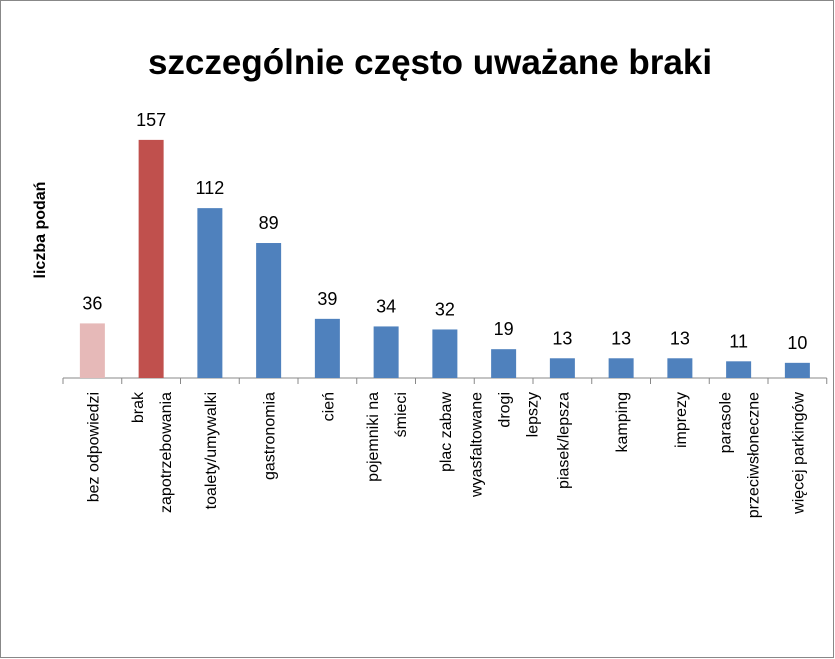 The height and width of the screenshot is (659, 835). I want to click on value-label: 39, so click(327, 299).